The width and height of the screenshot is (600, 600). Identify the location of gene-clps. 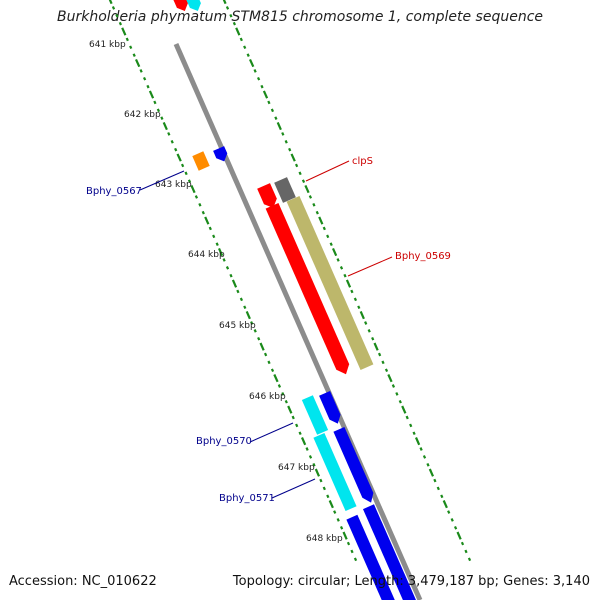
(285, 190).